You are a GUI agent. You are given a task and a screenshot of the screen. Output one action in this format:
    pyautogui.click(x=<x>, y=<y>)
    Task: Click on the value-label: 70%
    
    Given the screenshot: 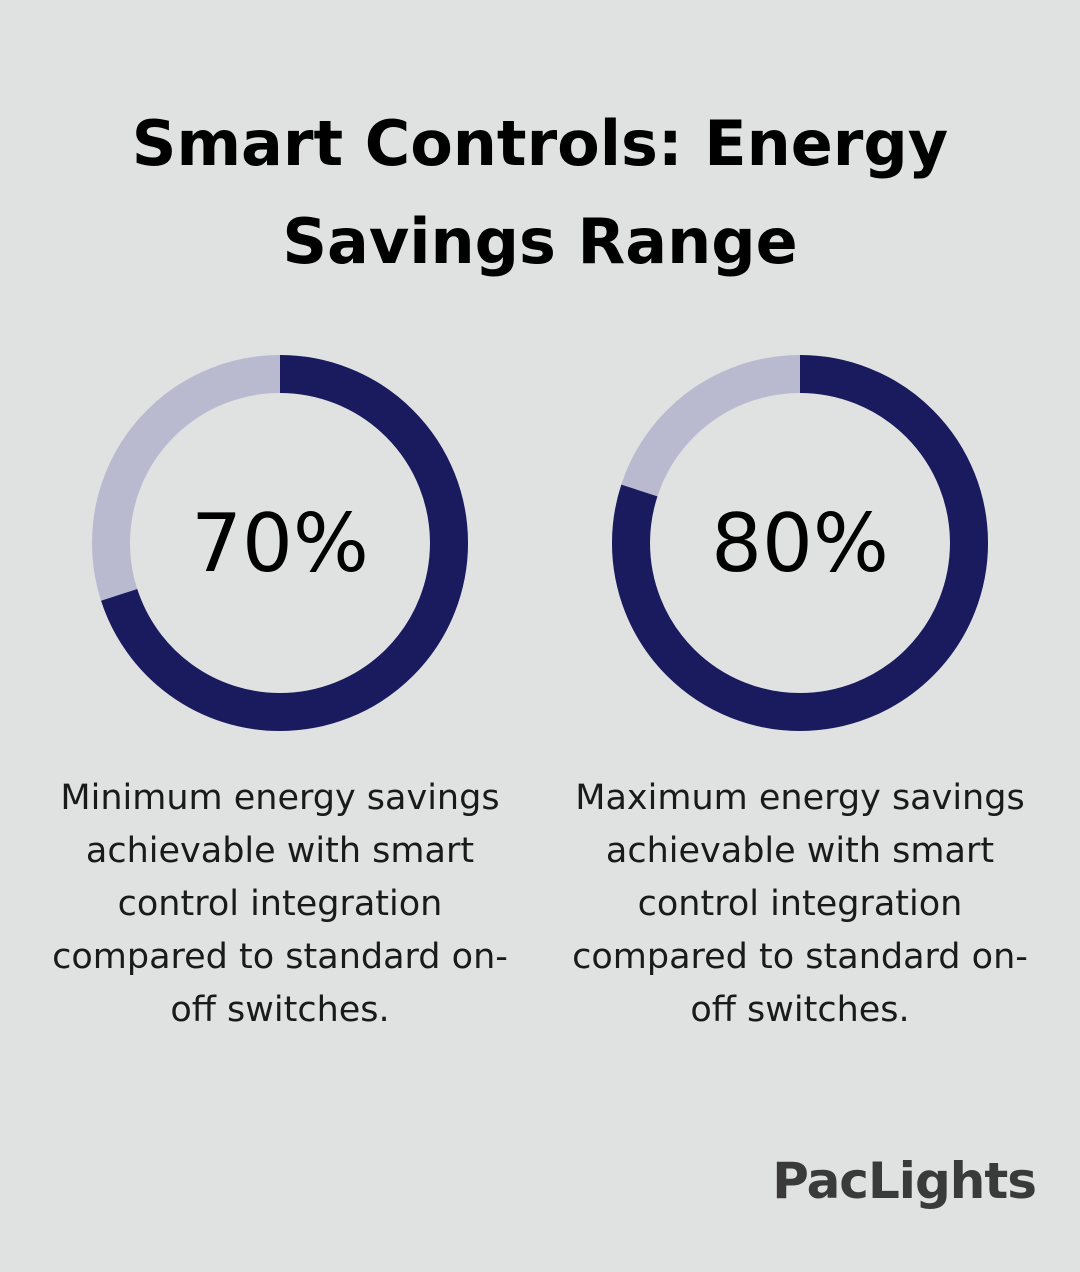 What is the action you would take?
    pyautogui.click(x=280, y=543)
    